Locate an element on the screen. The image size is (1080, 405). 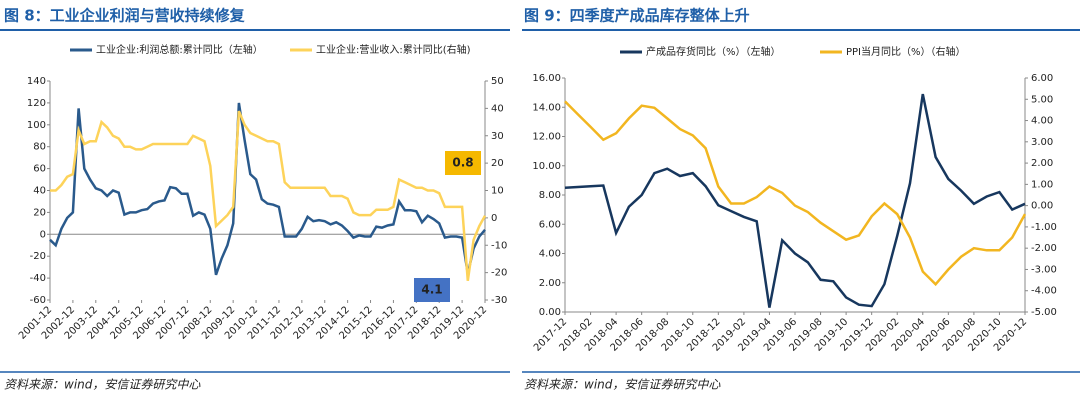
y-tick-label: 8.00 is located at coordinates (550, 195).